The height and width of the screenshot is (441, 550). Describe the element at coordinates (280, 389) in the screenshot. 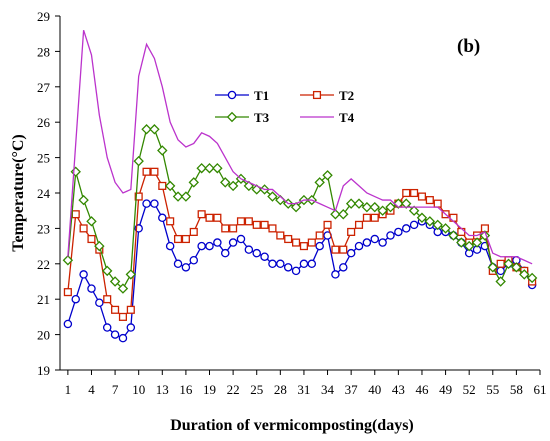

I see `x-tick-label: 28` at that location.